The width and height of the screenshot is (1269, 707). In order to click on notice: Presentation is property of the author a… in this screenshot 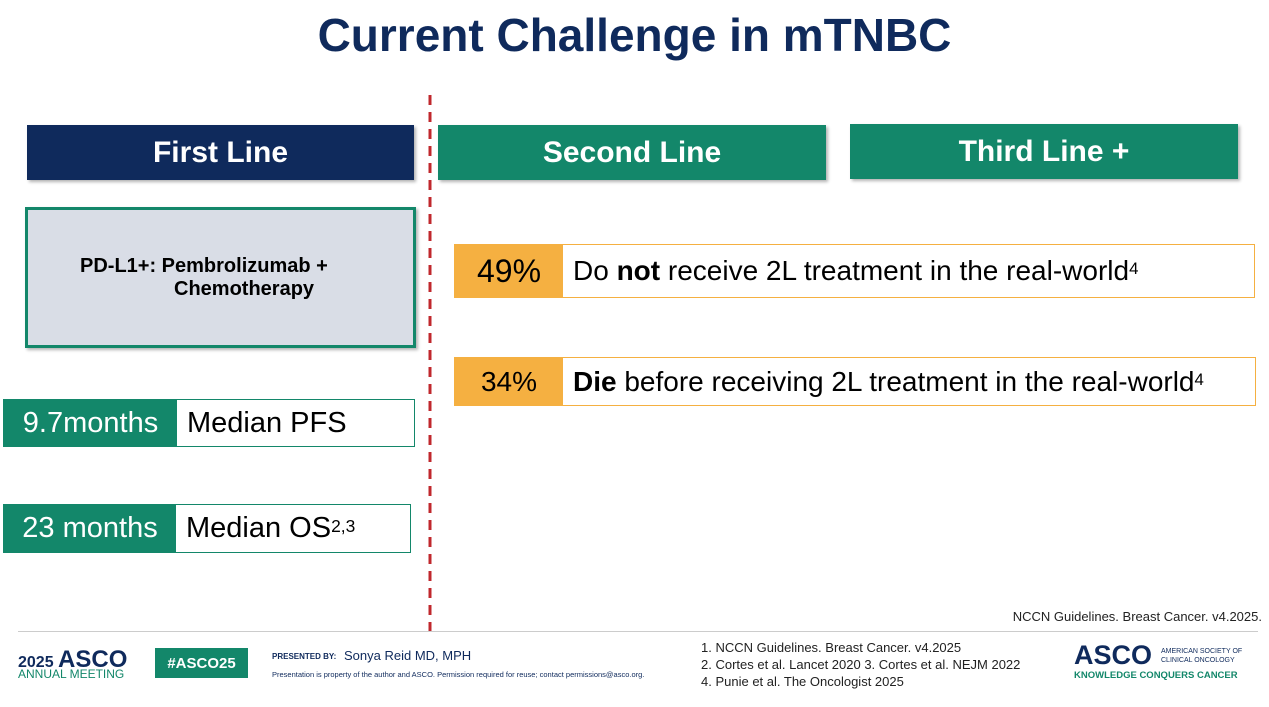, I will do `click(458, 674)`.